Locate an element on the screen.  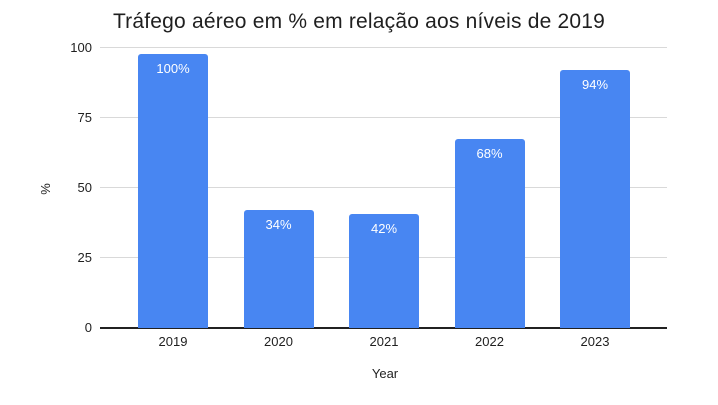
y-tick-label-100: 100 is located at coordinates (81, 47).